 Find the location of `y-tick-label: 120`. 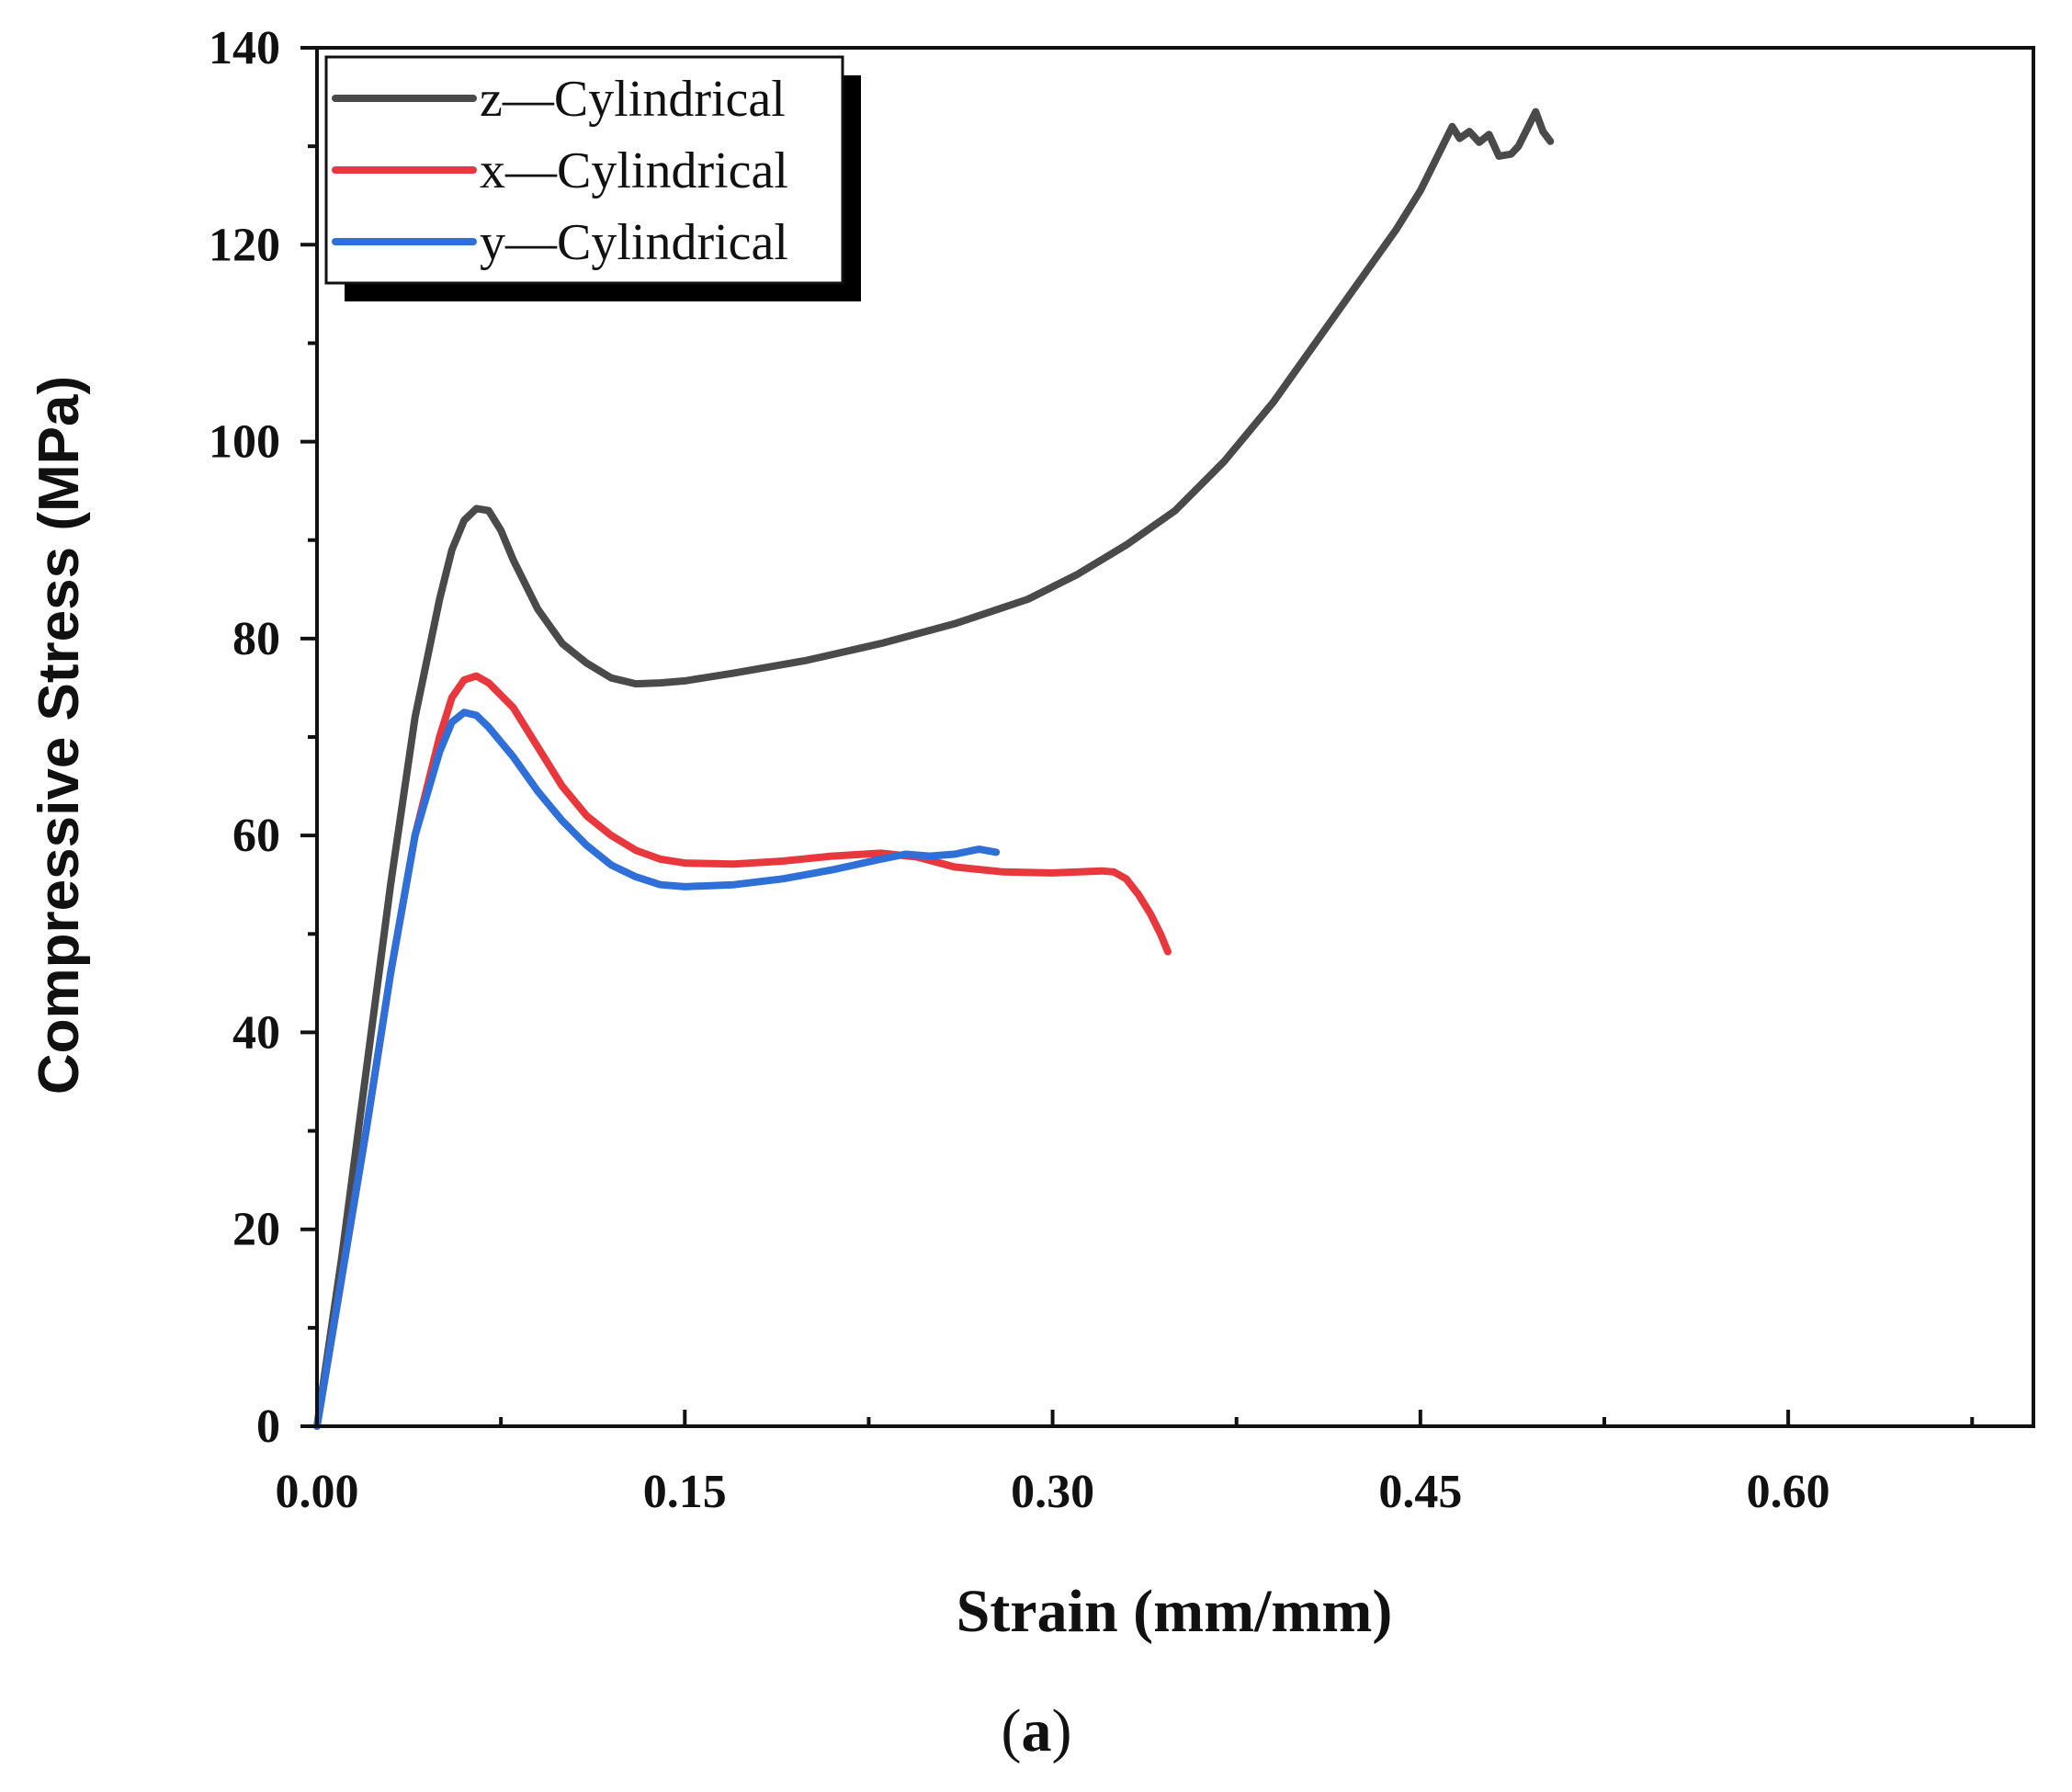

y-tick-label: 120 is located at coordinates (244, 245).